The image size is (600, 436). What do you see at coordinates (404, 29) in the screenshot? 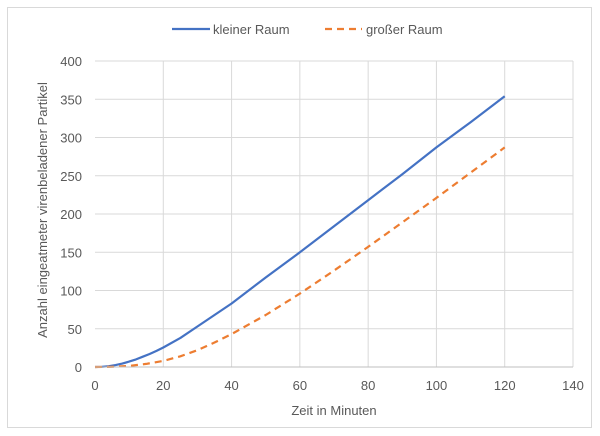
I see `legend-label-2: großer Raum` at bounding box center [404, 29].